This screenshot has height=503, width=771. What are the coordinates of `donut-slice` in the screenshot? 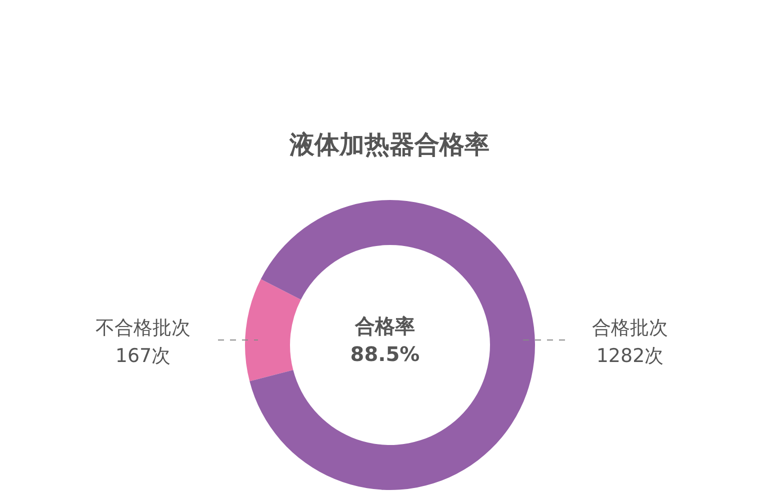 It's located at (273, 330).